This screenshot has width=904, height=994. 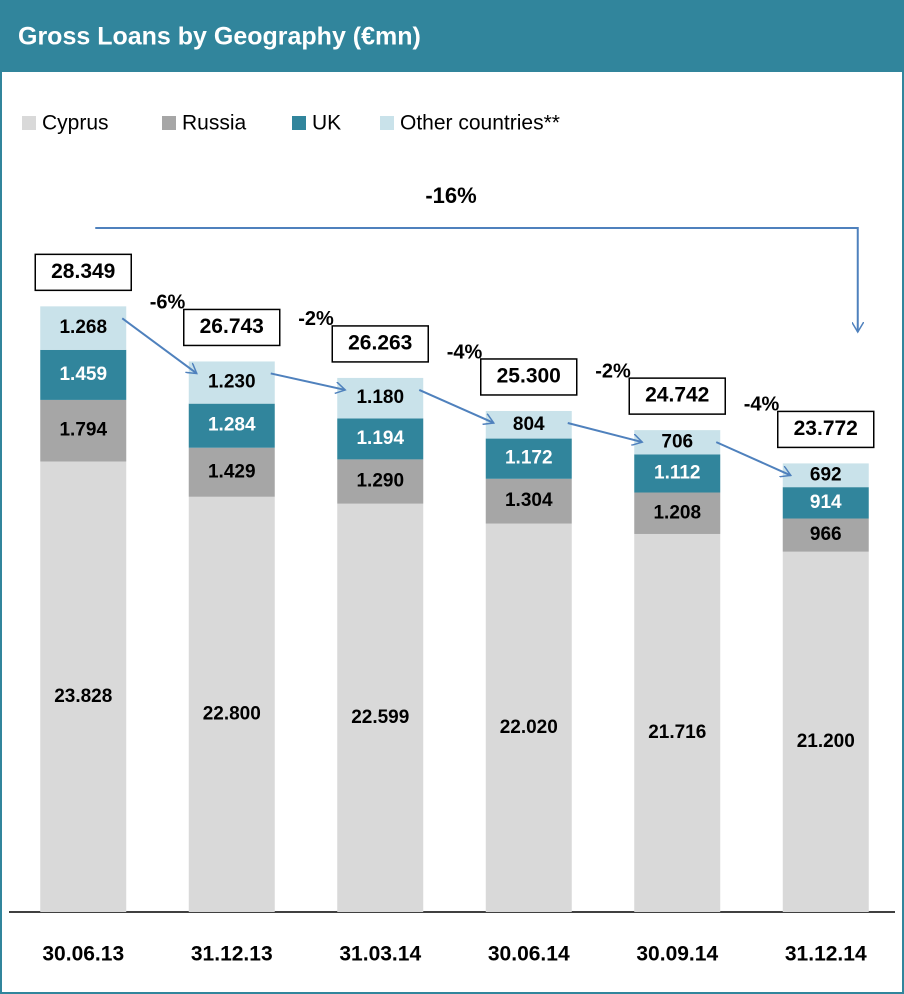 What do you see at coordinates (677, 954) in the screenshot?
I see `x-tick-label: 30.09.14` at bounding box center [677, 954].